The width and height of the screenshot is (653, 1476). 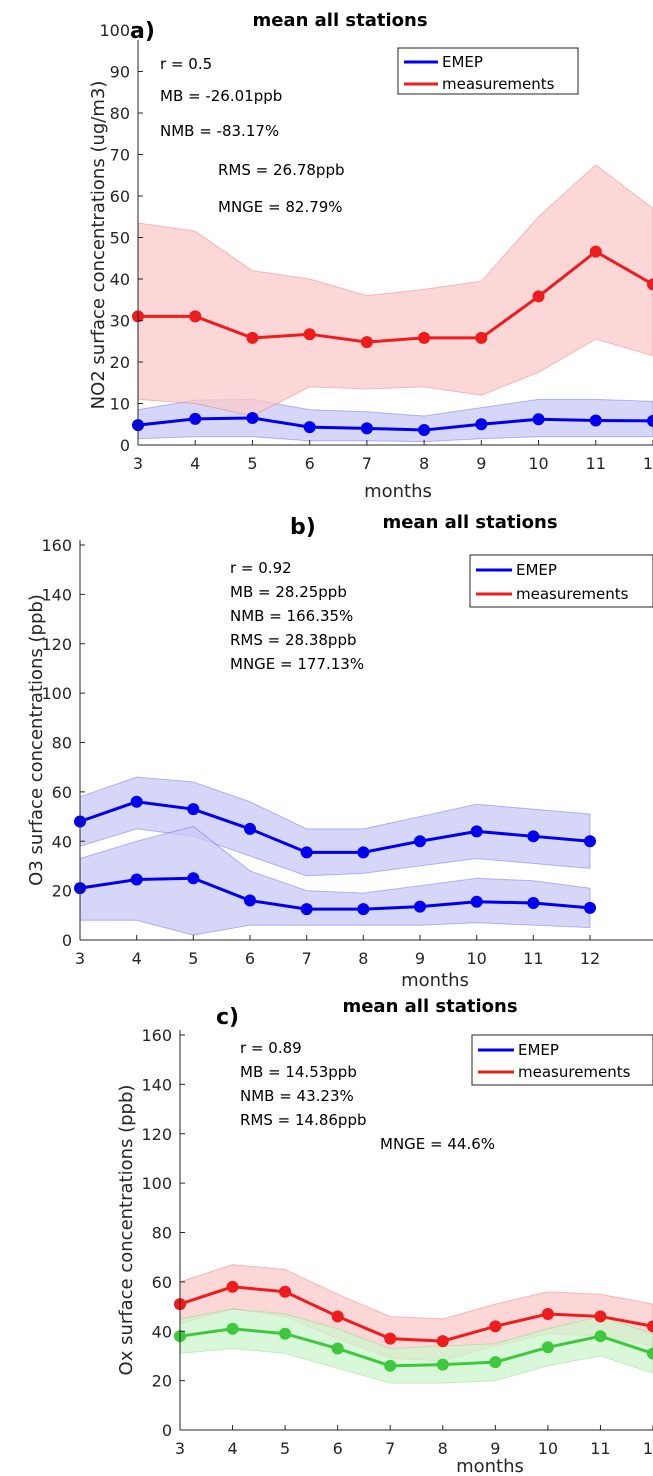 I want to click on stat-rms: RMS = 14.86ppb, so click(x=303, y=1120).